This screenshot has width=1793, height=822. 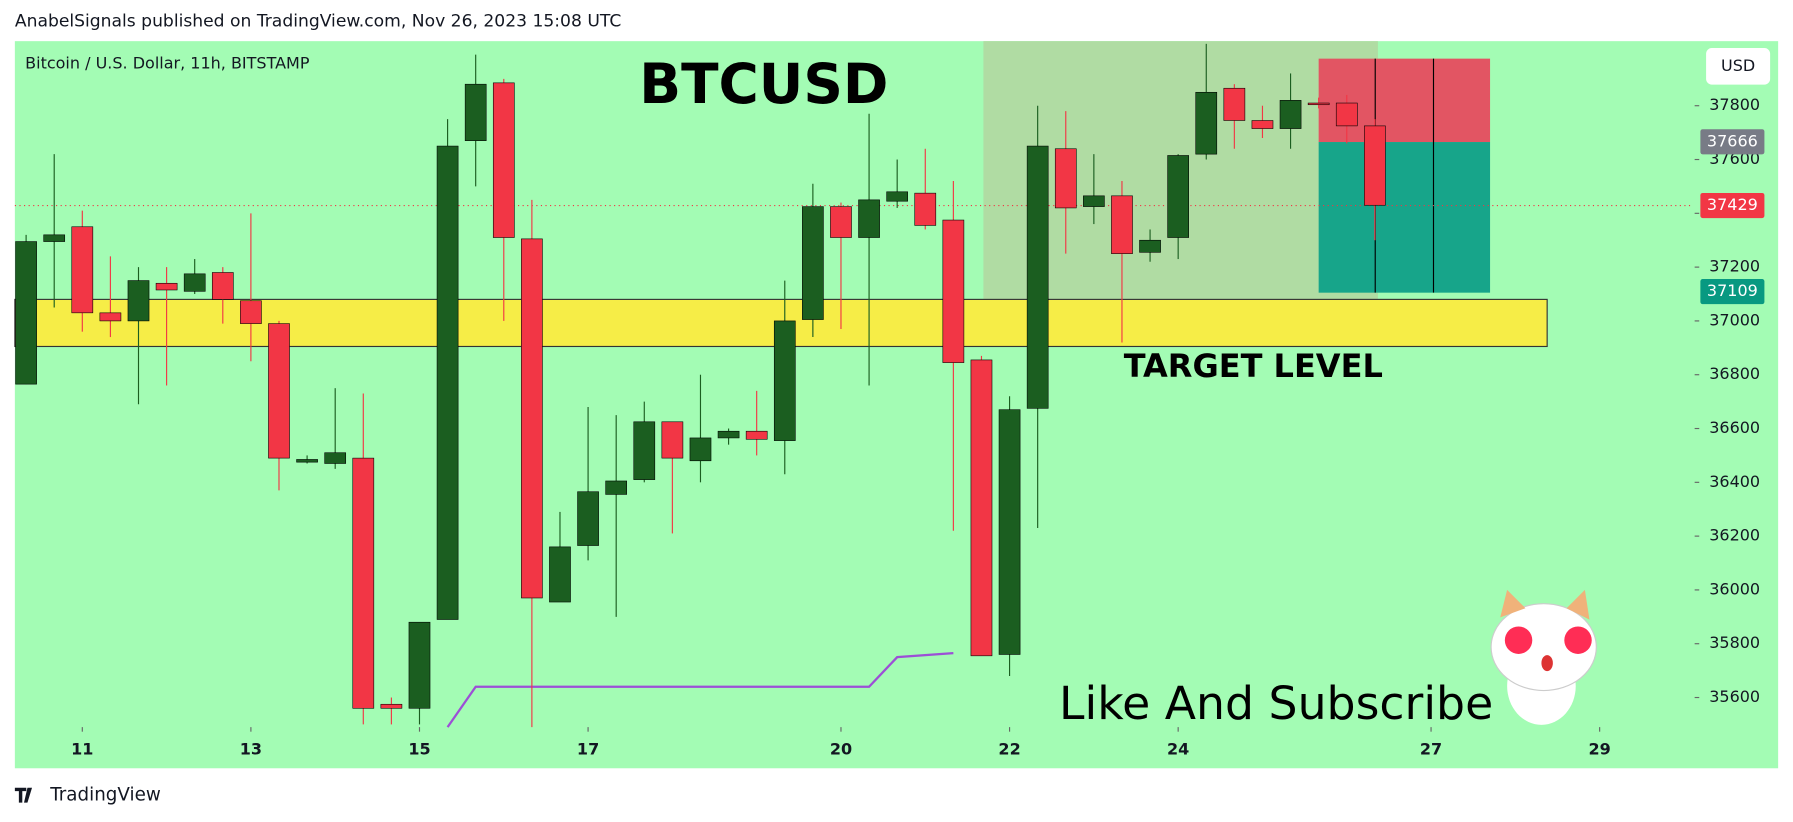 I want to click on indicator-line, so click(x=700, y=689).